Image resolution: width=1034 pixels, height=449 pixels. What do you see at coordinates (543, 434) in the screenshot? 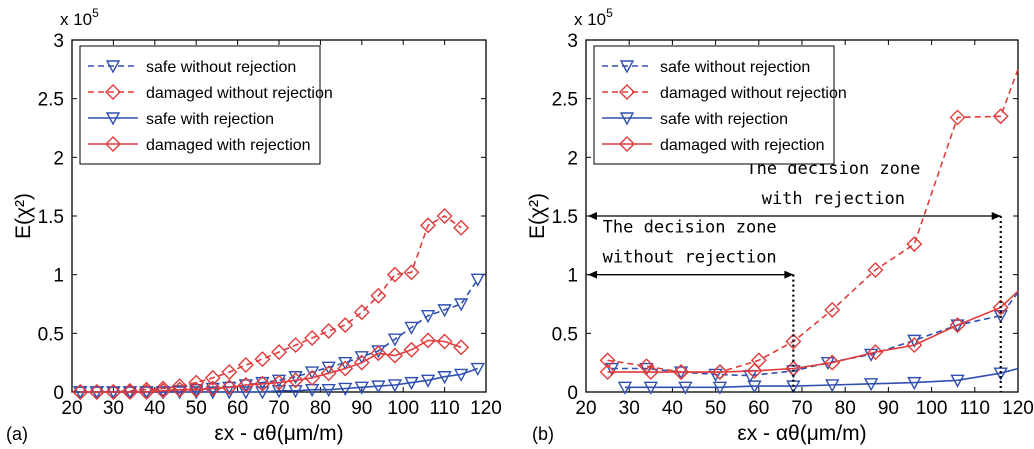
I see `panel-label: (b)` at bounding box center [543, 434].